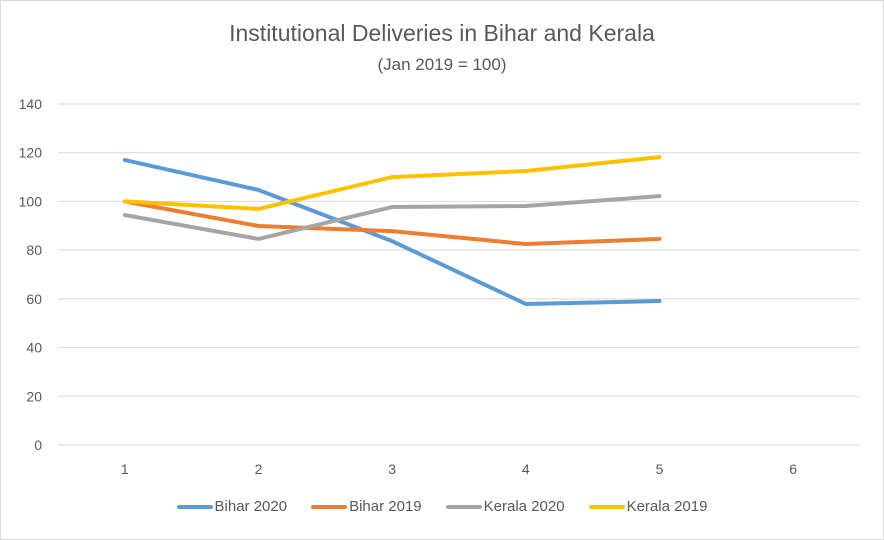 Image resolution: width=884 pixels, height=540 pixels. Describe the element at coordinates (524, 506) in the screenshot. I see `legend-label: Kerala 2020` at that location.